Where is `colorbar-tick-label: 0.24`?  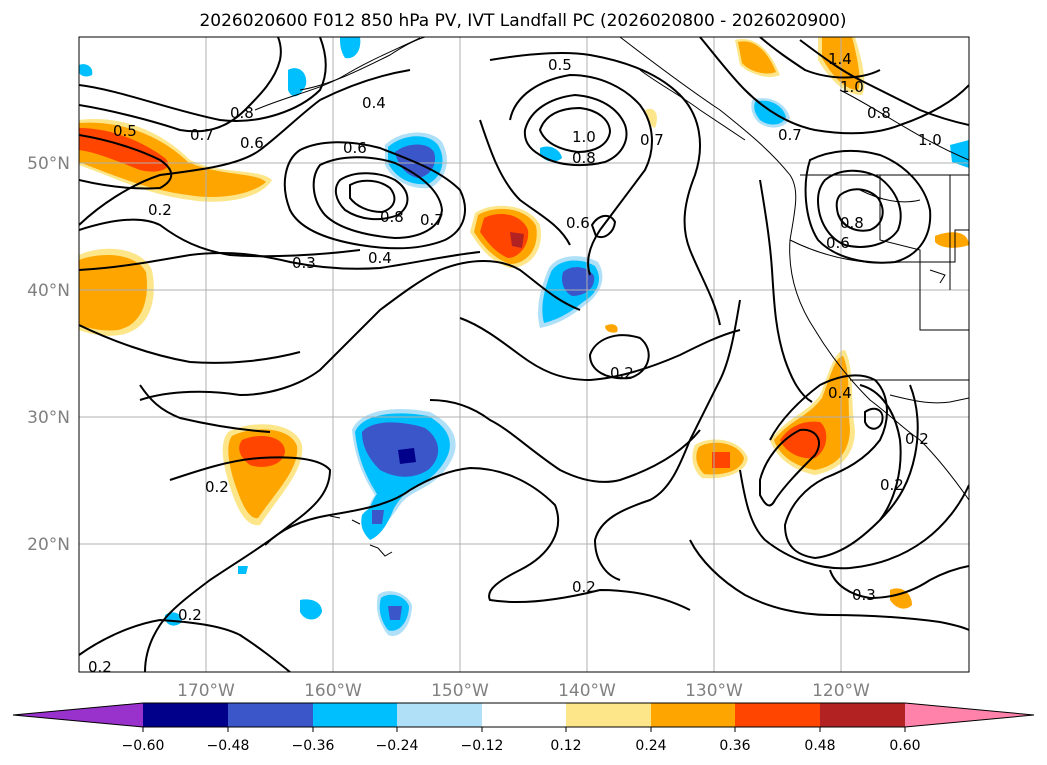
colorbar-tick-label: 0.24 is located at coordinates (650, 746).